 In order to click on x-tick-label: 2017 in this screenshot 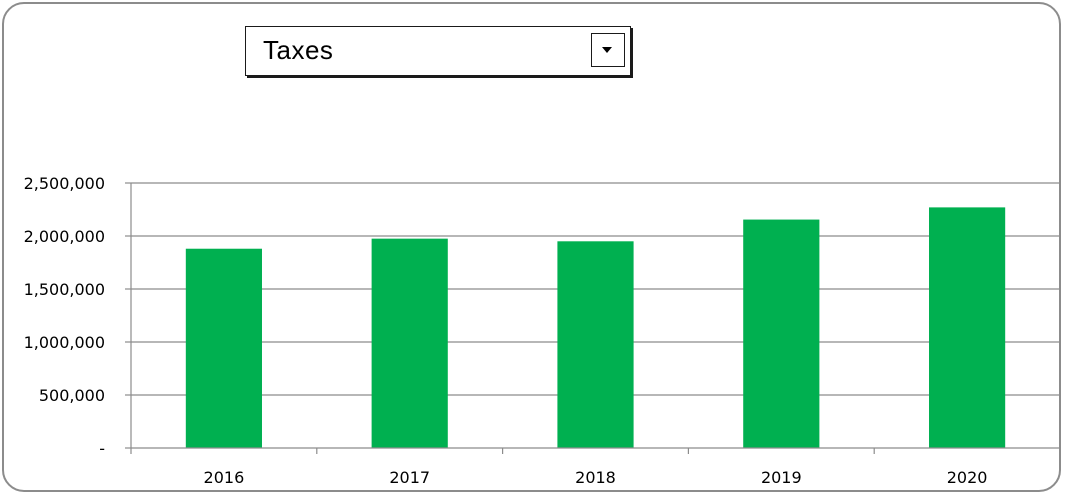, I will do `click(409, 477)`.